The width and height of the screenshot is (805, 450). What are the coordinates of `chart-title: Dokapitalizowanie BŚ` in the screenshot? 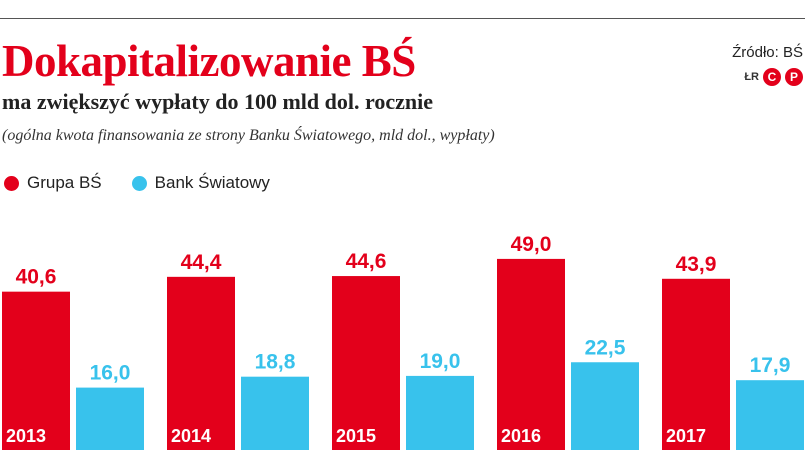 It's located at (209, 61).